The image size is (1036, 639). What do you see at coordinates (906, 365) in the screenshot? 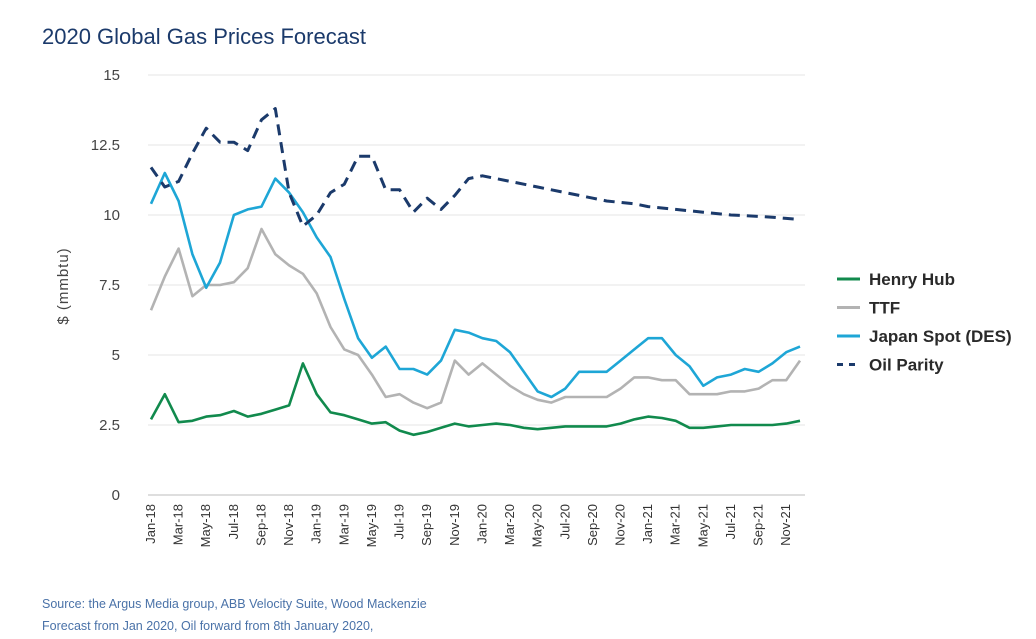
I see `legend-label: Oil Parity` at bounding box center [906, 365].